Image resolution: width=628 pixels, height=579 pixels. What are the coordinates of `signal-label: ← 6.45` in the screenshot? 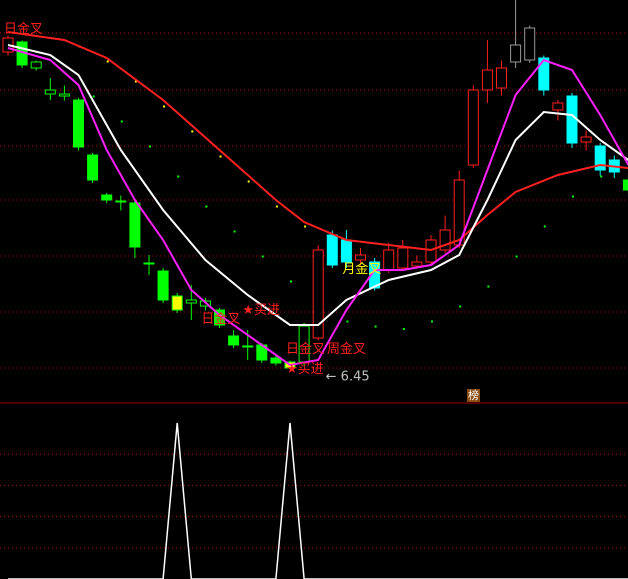 It's located at (348, 377).